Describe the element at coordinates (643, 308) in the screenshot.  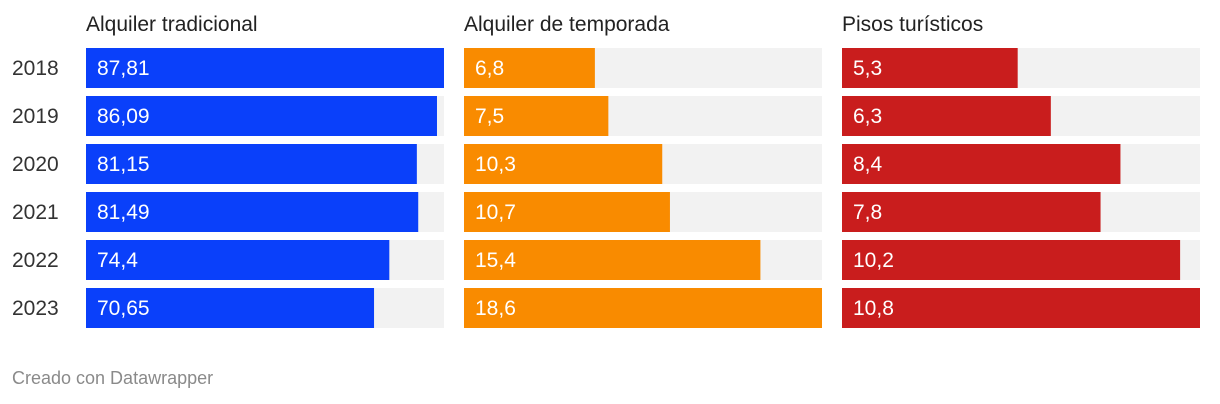
I see `bar-alquiler-de-temporada-2023` at that location.